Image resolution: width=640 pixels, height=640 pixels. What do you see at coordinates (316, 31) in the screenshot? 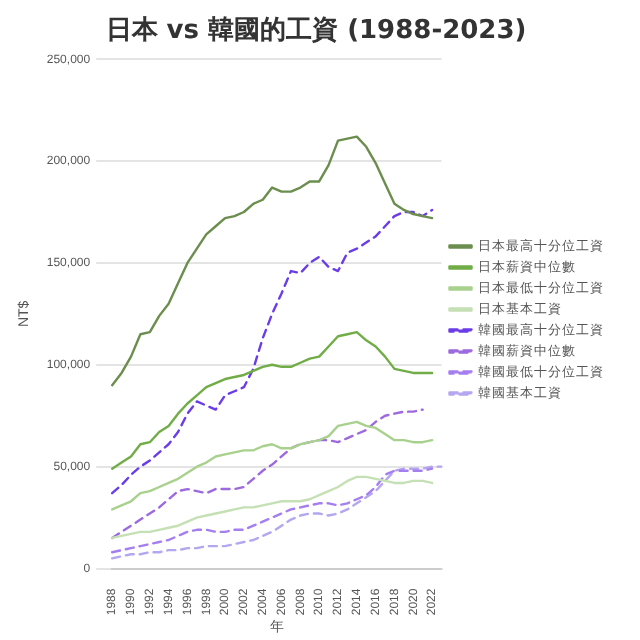
I see `chart-title: 日本 vs 韓國的工資 (1988-2023)` at bounding box center [316, 31].